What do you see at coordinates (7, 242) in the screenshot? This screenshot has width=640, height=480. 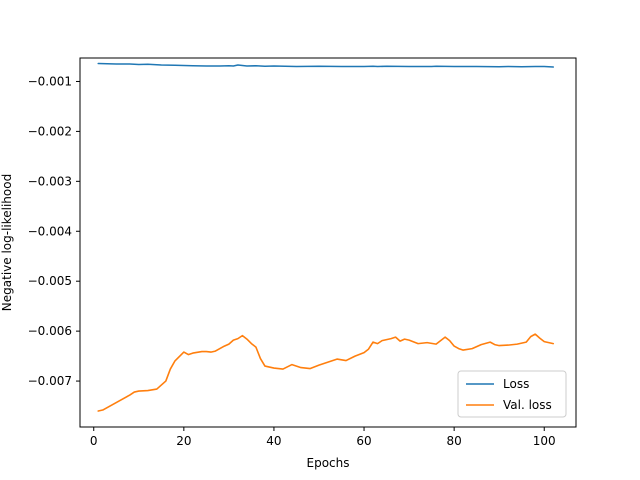 I see `y-axis-label: Negative log-likelihood` at bounding box center [7, 242].